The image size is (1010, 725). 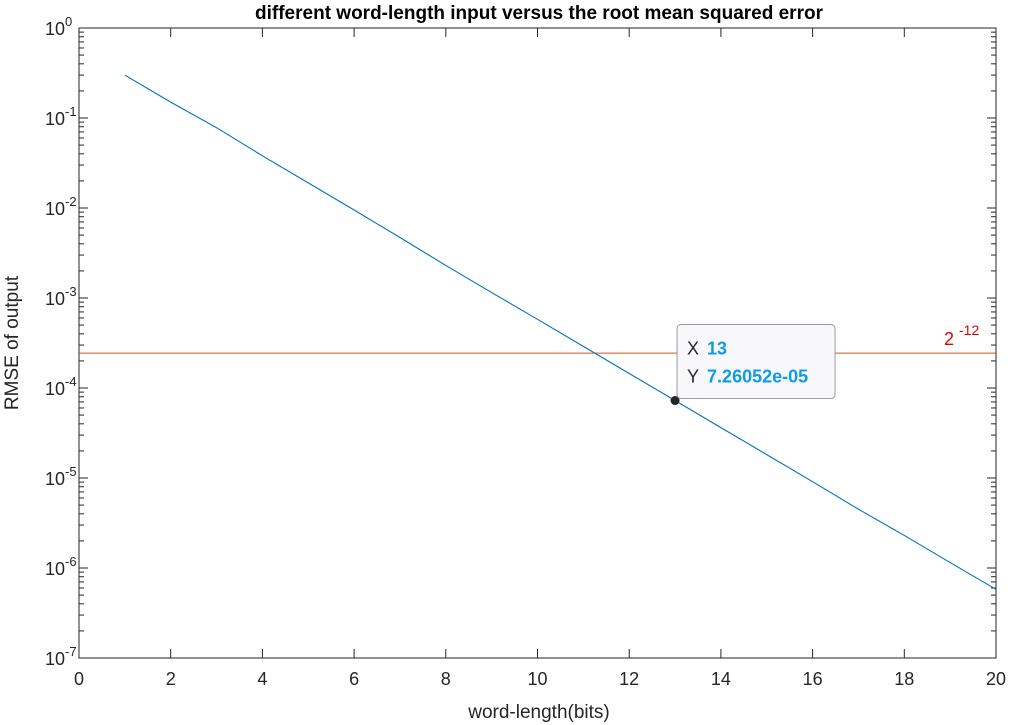 I want to click on datatip-x-value: 13, so click(x=717, y=349).